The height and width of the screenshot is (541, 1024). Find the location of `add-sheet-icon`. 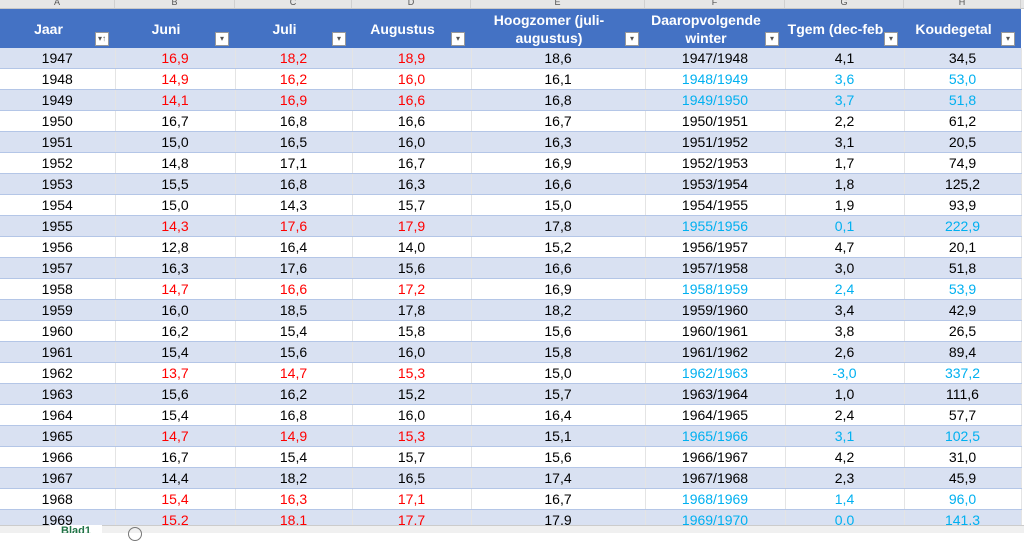

add-sheet-icon is located at coordinates (135, 534).